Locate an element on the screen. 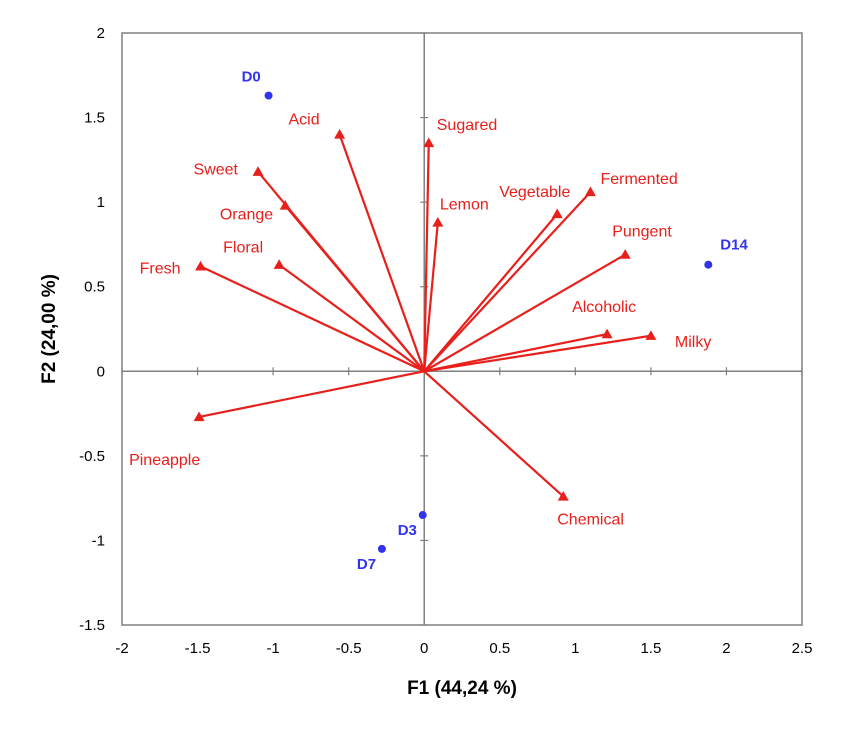 This screenshot has width=850, height=734. vector-marker-fresh is located at coordinates (201, 265).